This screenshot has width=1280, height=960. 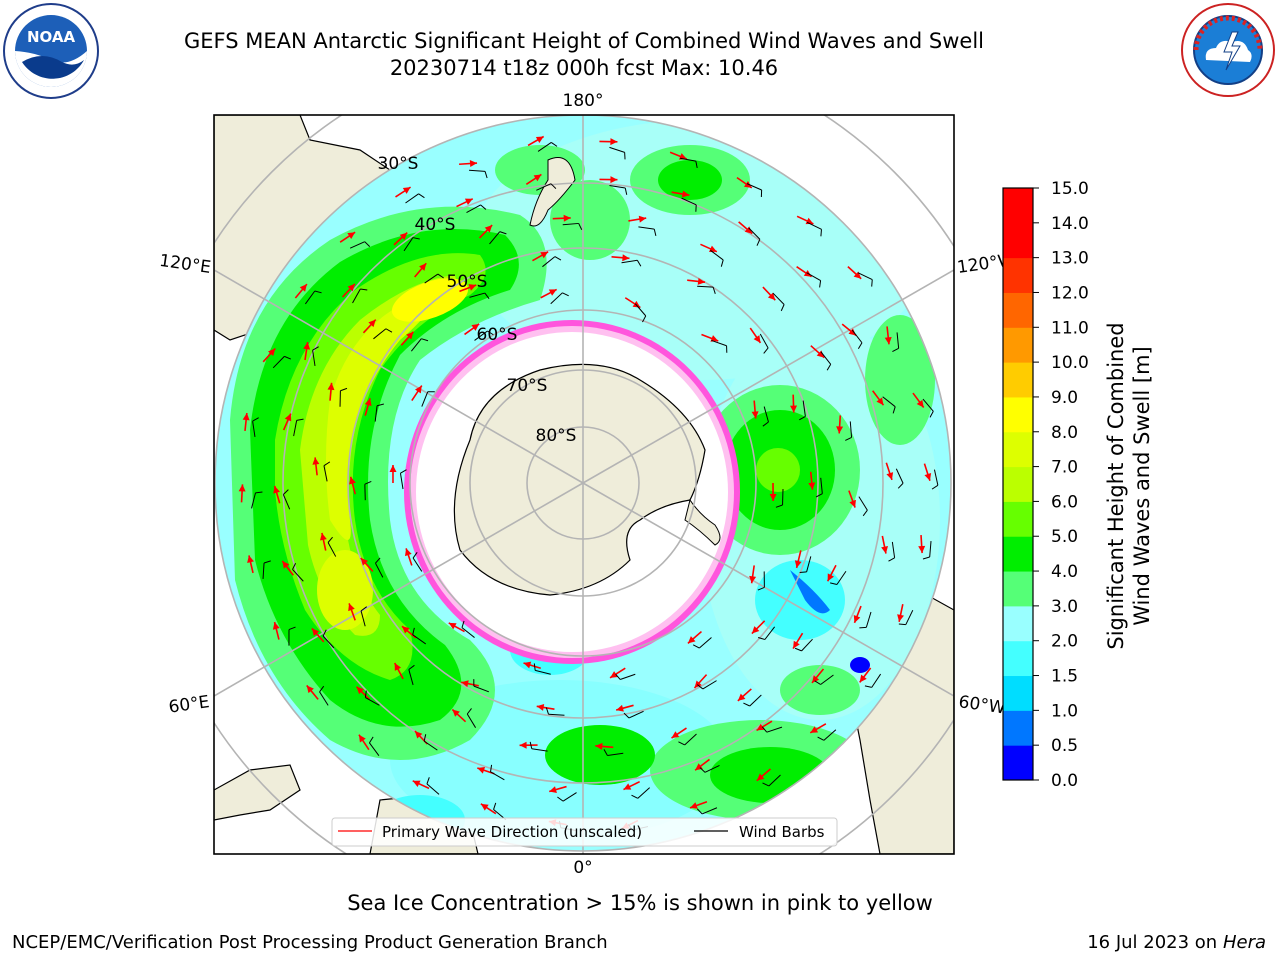 I want to click on noaa-logo-text: NOAA, so click(x=51, y=37).